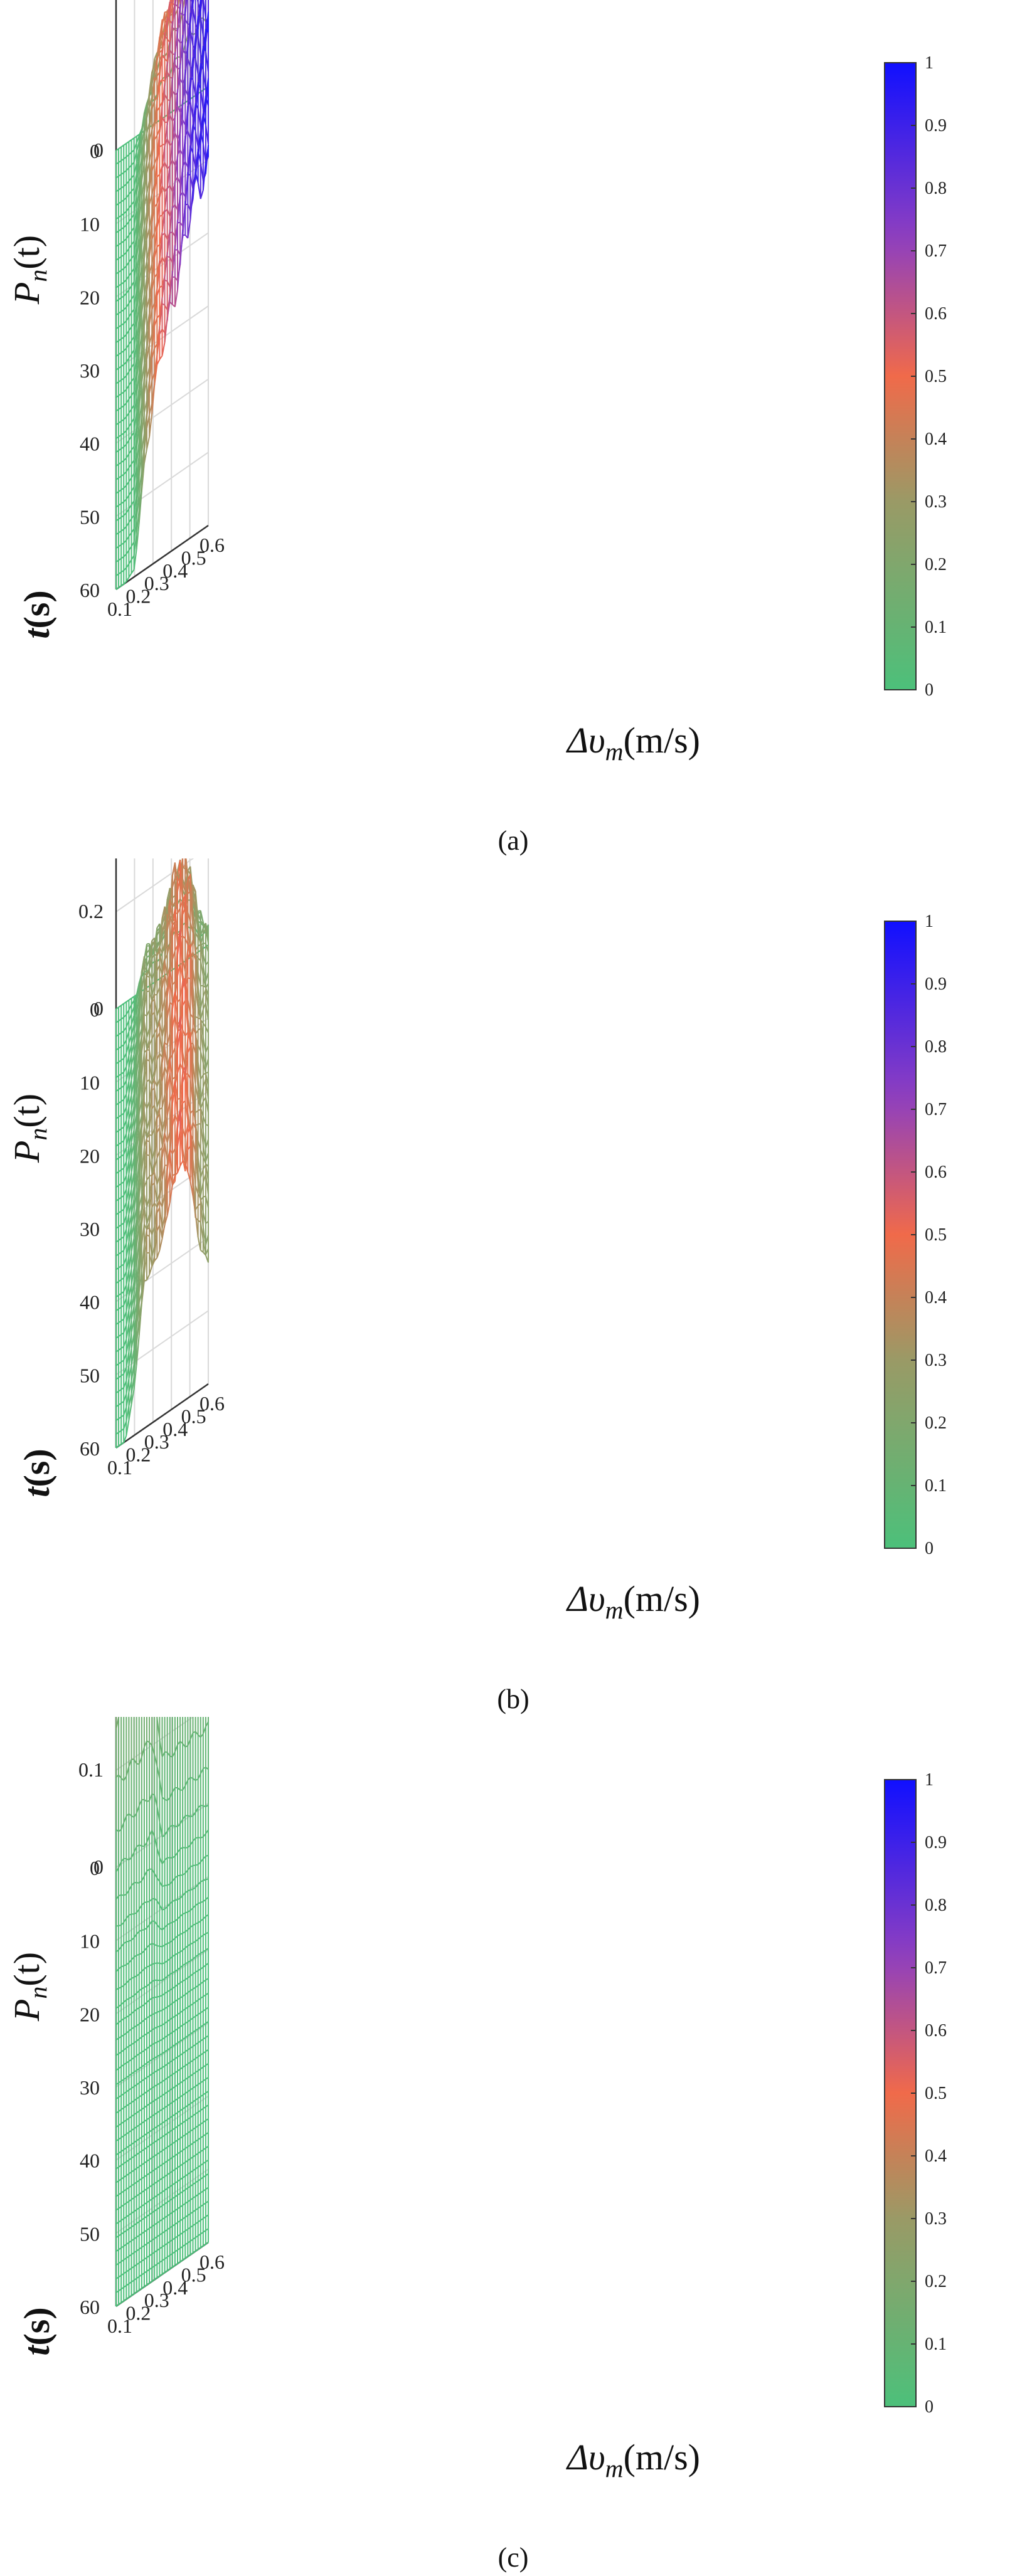 The height and width of the screenshot is (2576, 1027). I want to click on caption: (a), so click(513, 840).